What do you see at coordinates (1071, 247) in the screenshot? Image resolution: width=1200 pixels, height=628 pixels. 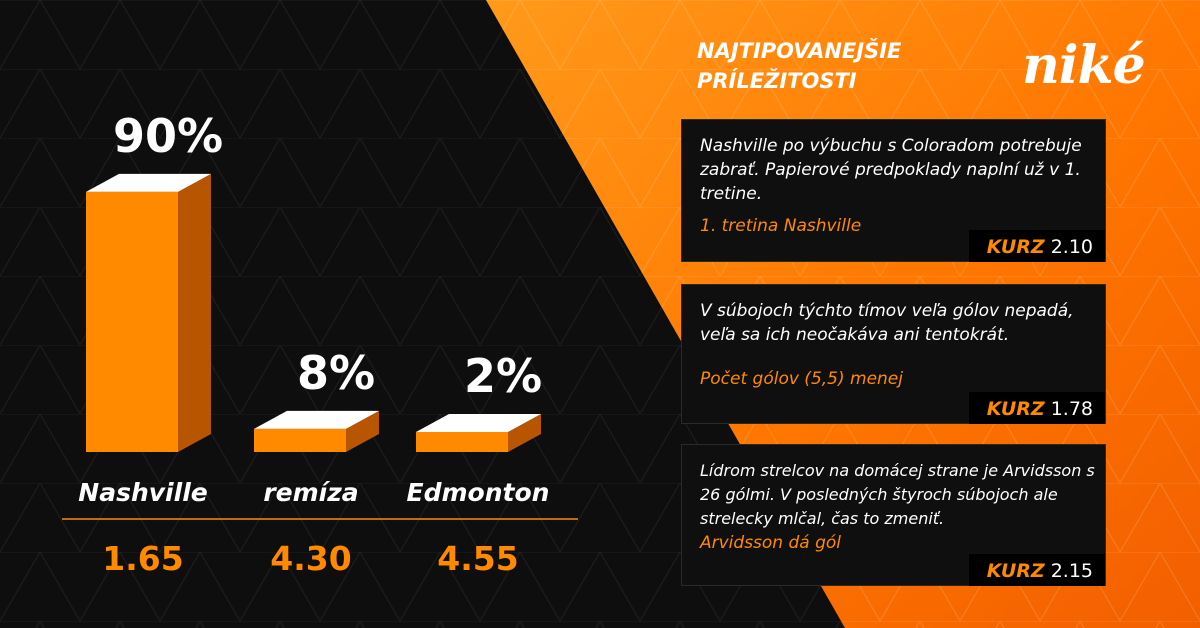 I see `kurz-value: 2.10` at bounding box center [1071, 247].